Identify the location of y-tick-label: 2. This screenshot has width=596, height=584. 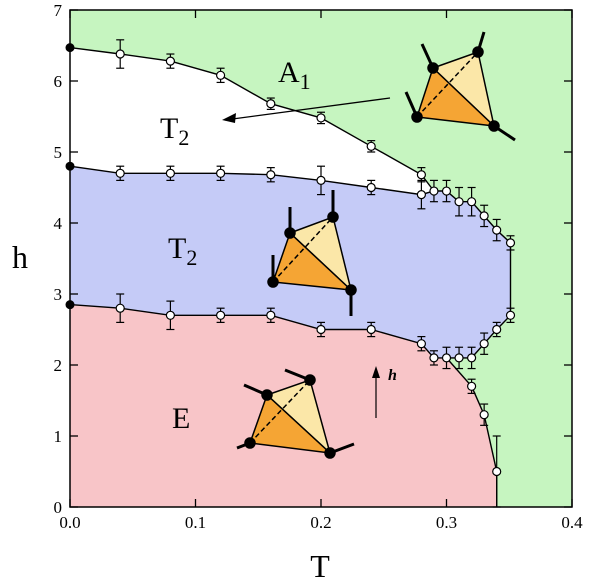
(58, 365).